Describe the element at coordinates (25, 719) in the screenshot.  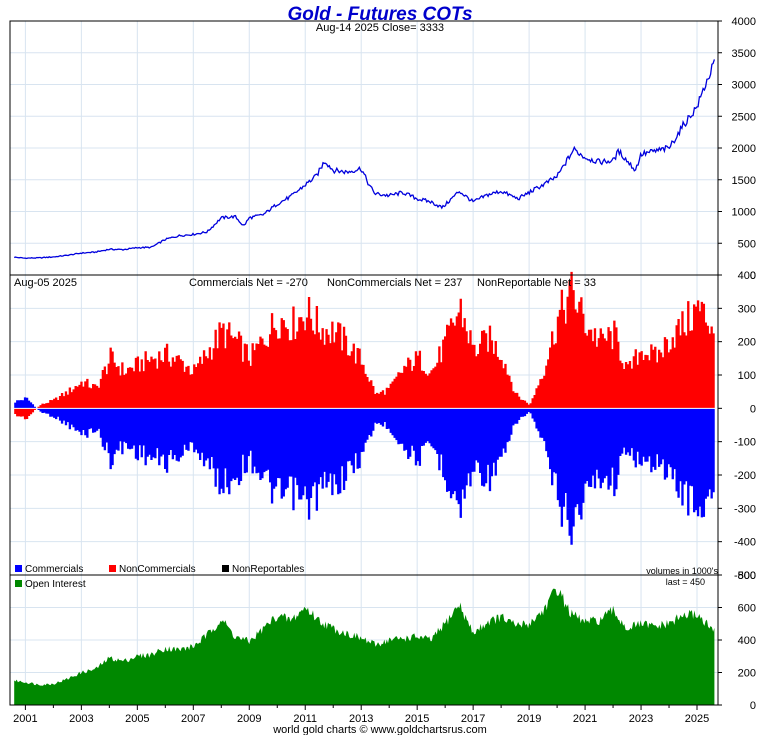
I see `x-tick-label: 2001` at that location.